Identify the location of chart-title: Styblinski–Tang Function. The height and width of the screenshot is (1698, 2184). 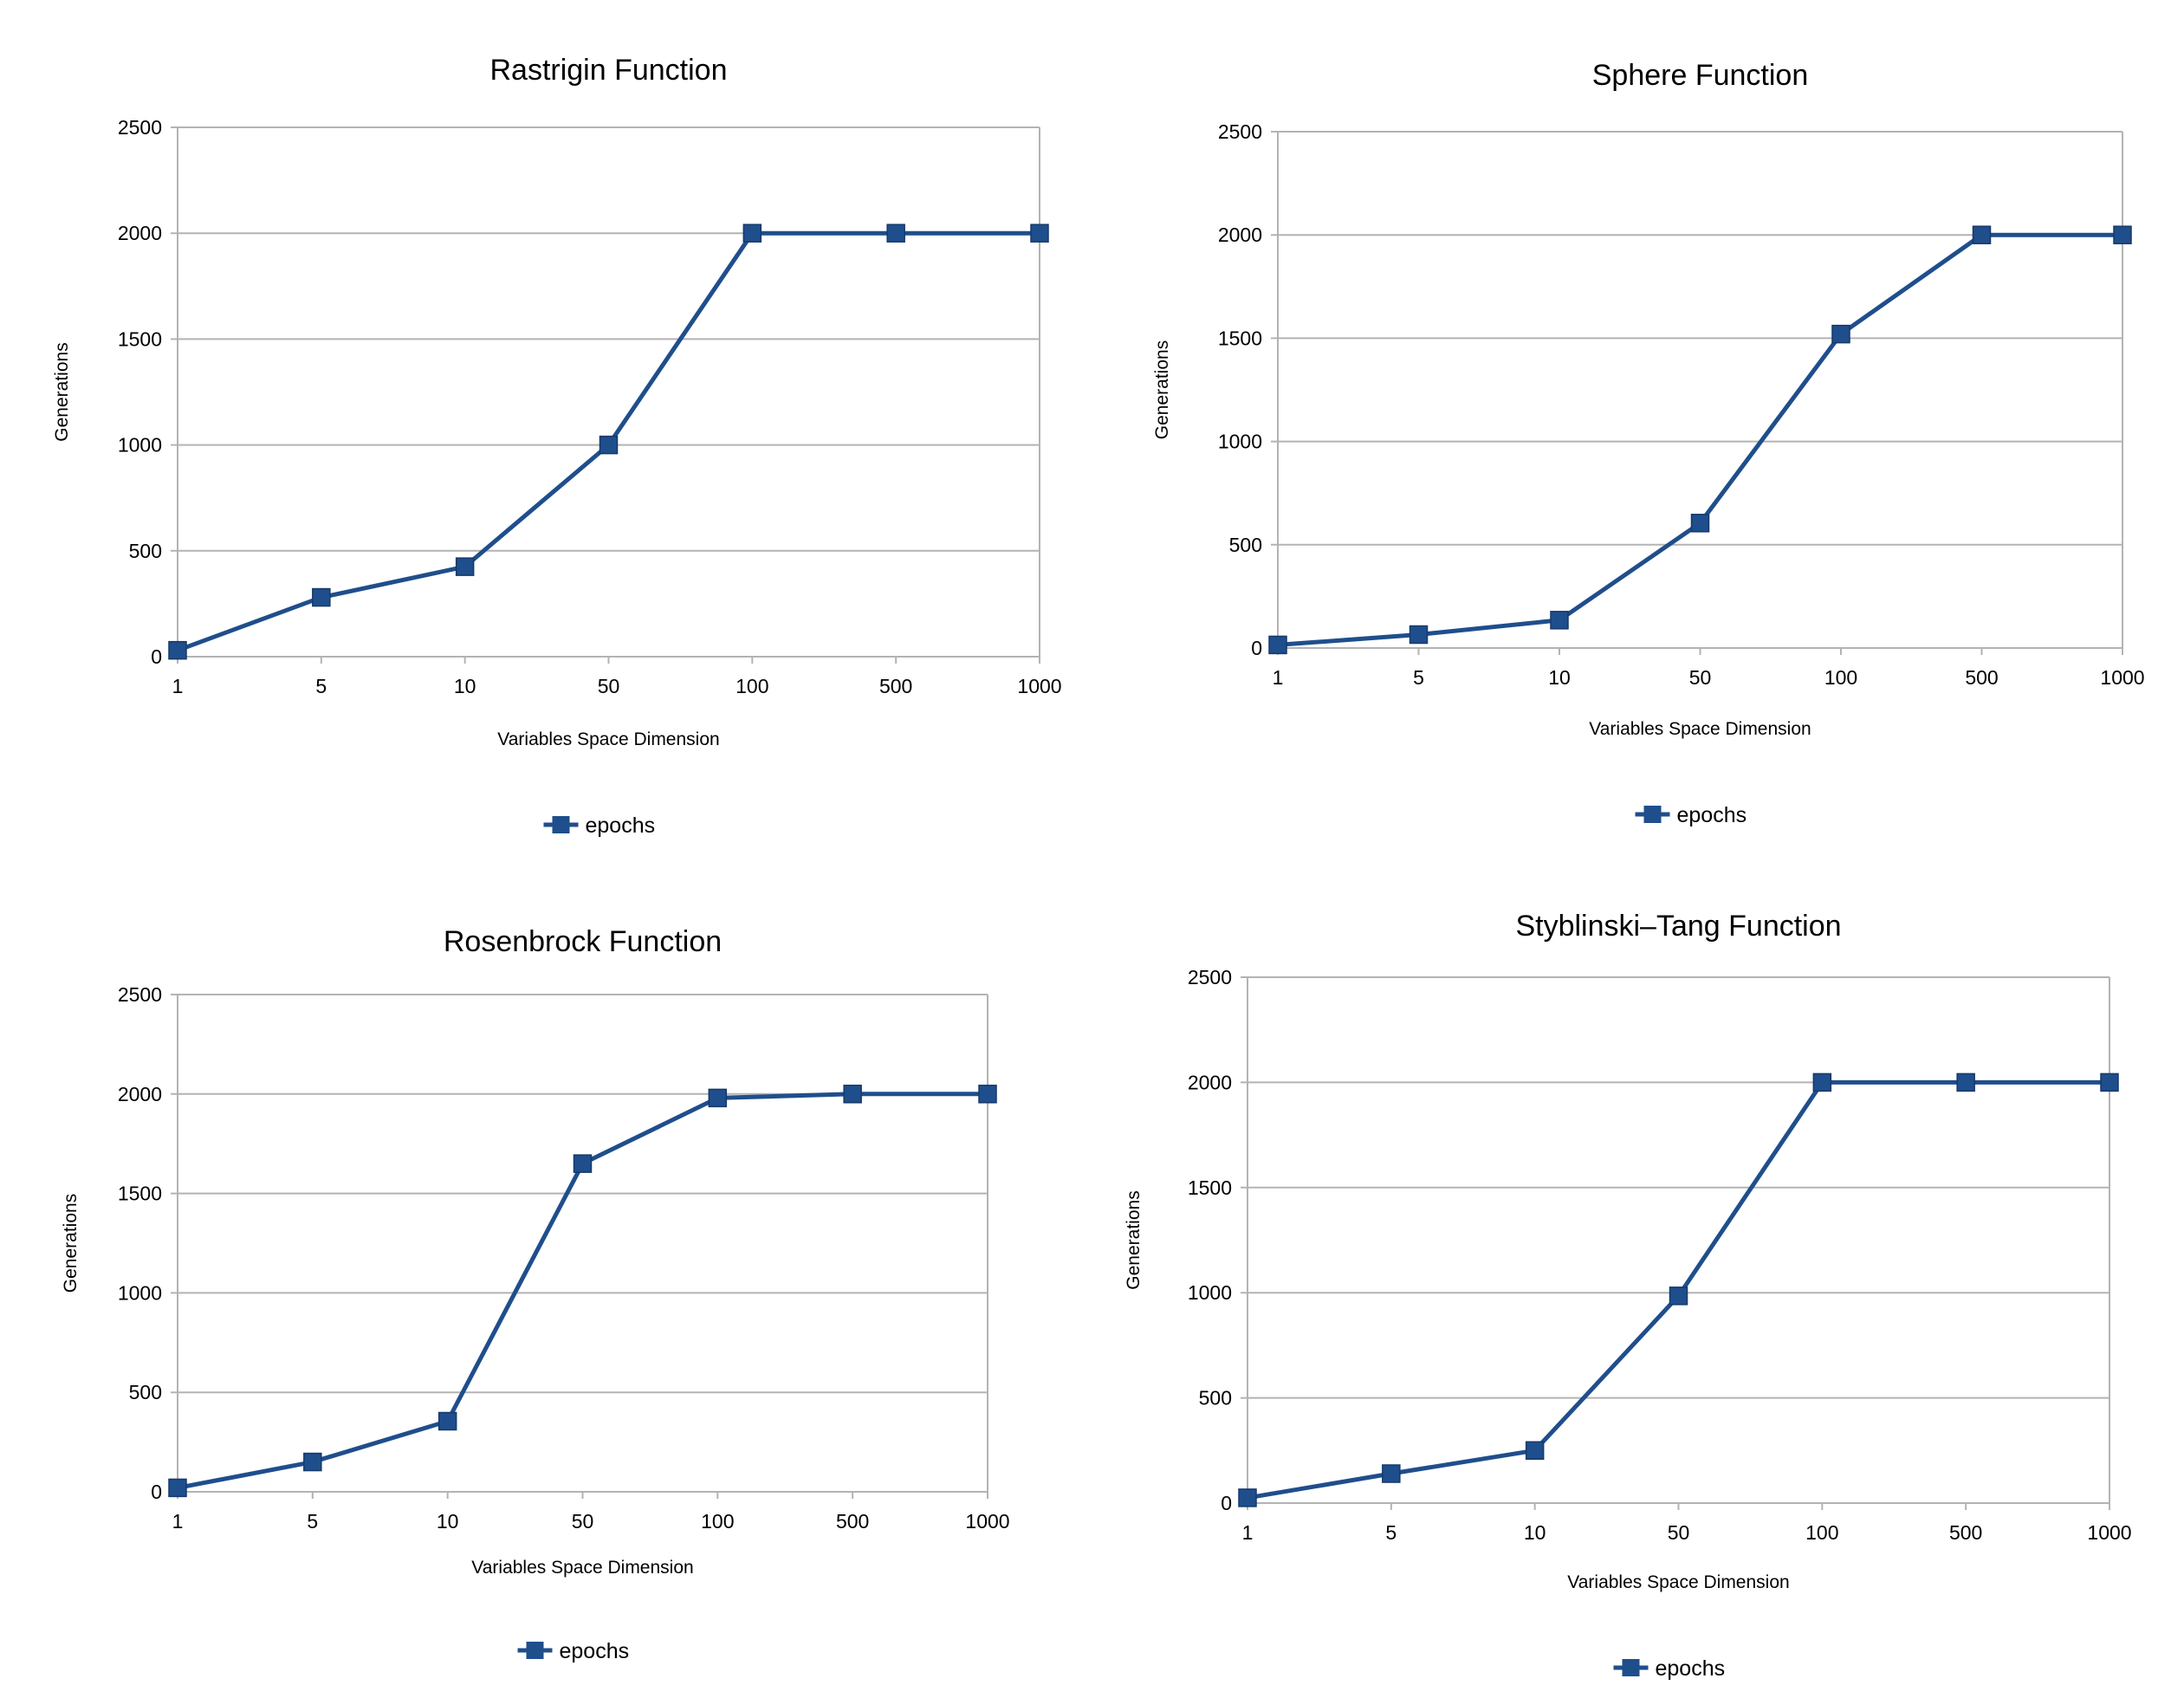
(1678, 926).